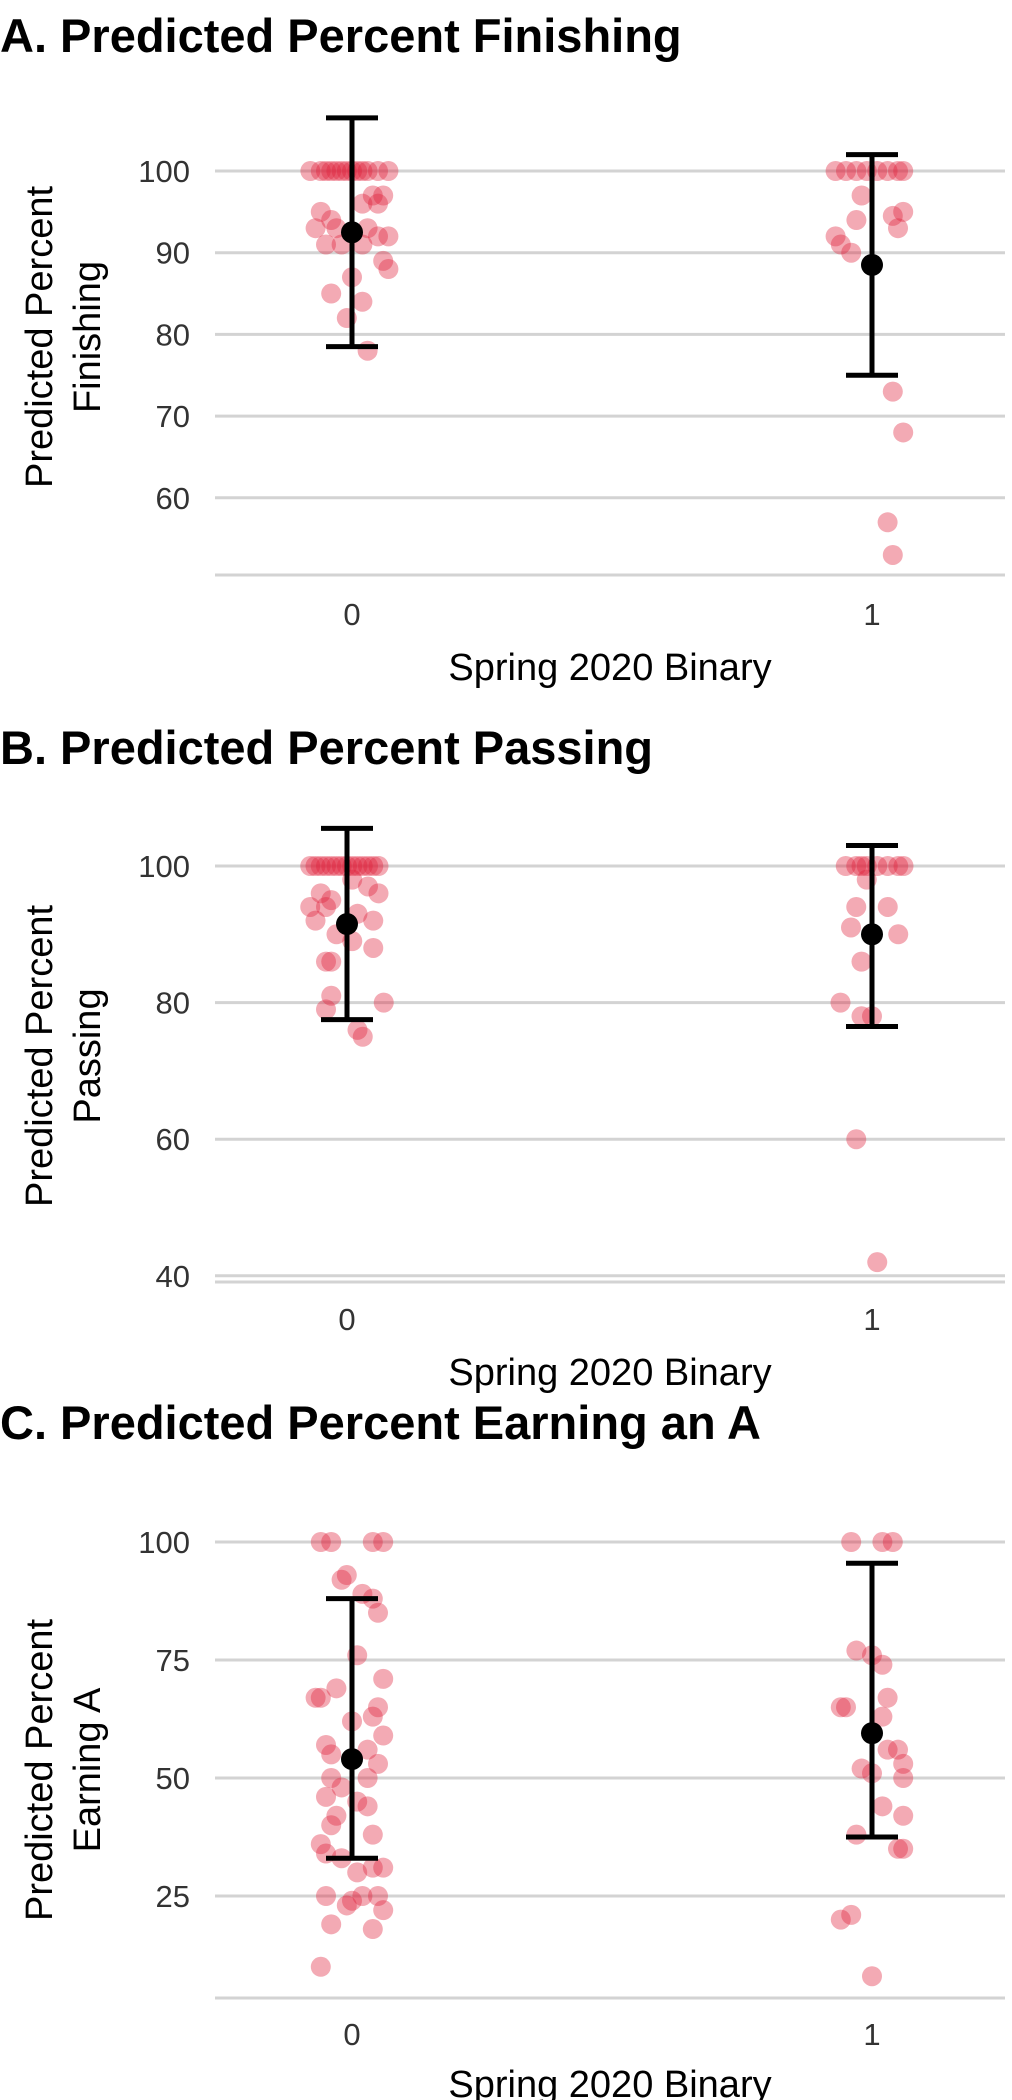 Image resolution: width=1012 pixels, height=2100 pixels. Describe the element at coordinates (88, 1055) in the screenshot. I see `y-axis-title: Passing` at that location.